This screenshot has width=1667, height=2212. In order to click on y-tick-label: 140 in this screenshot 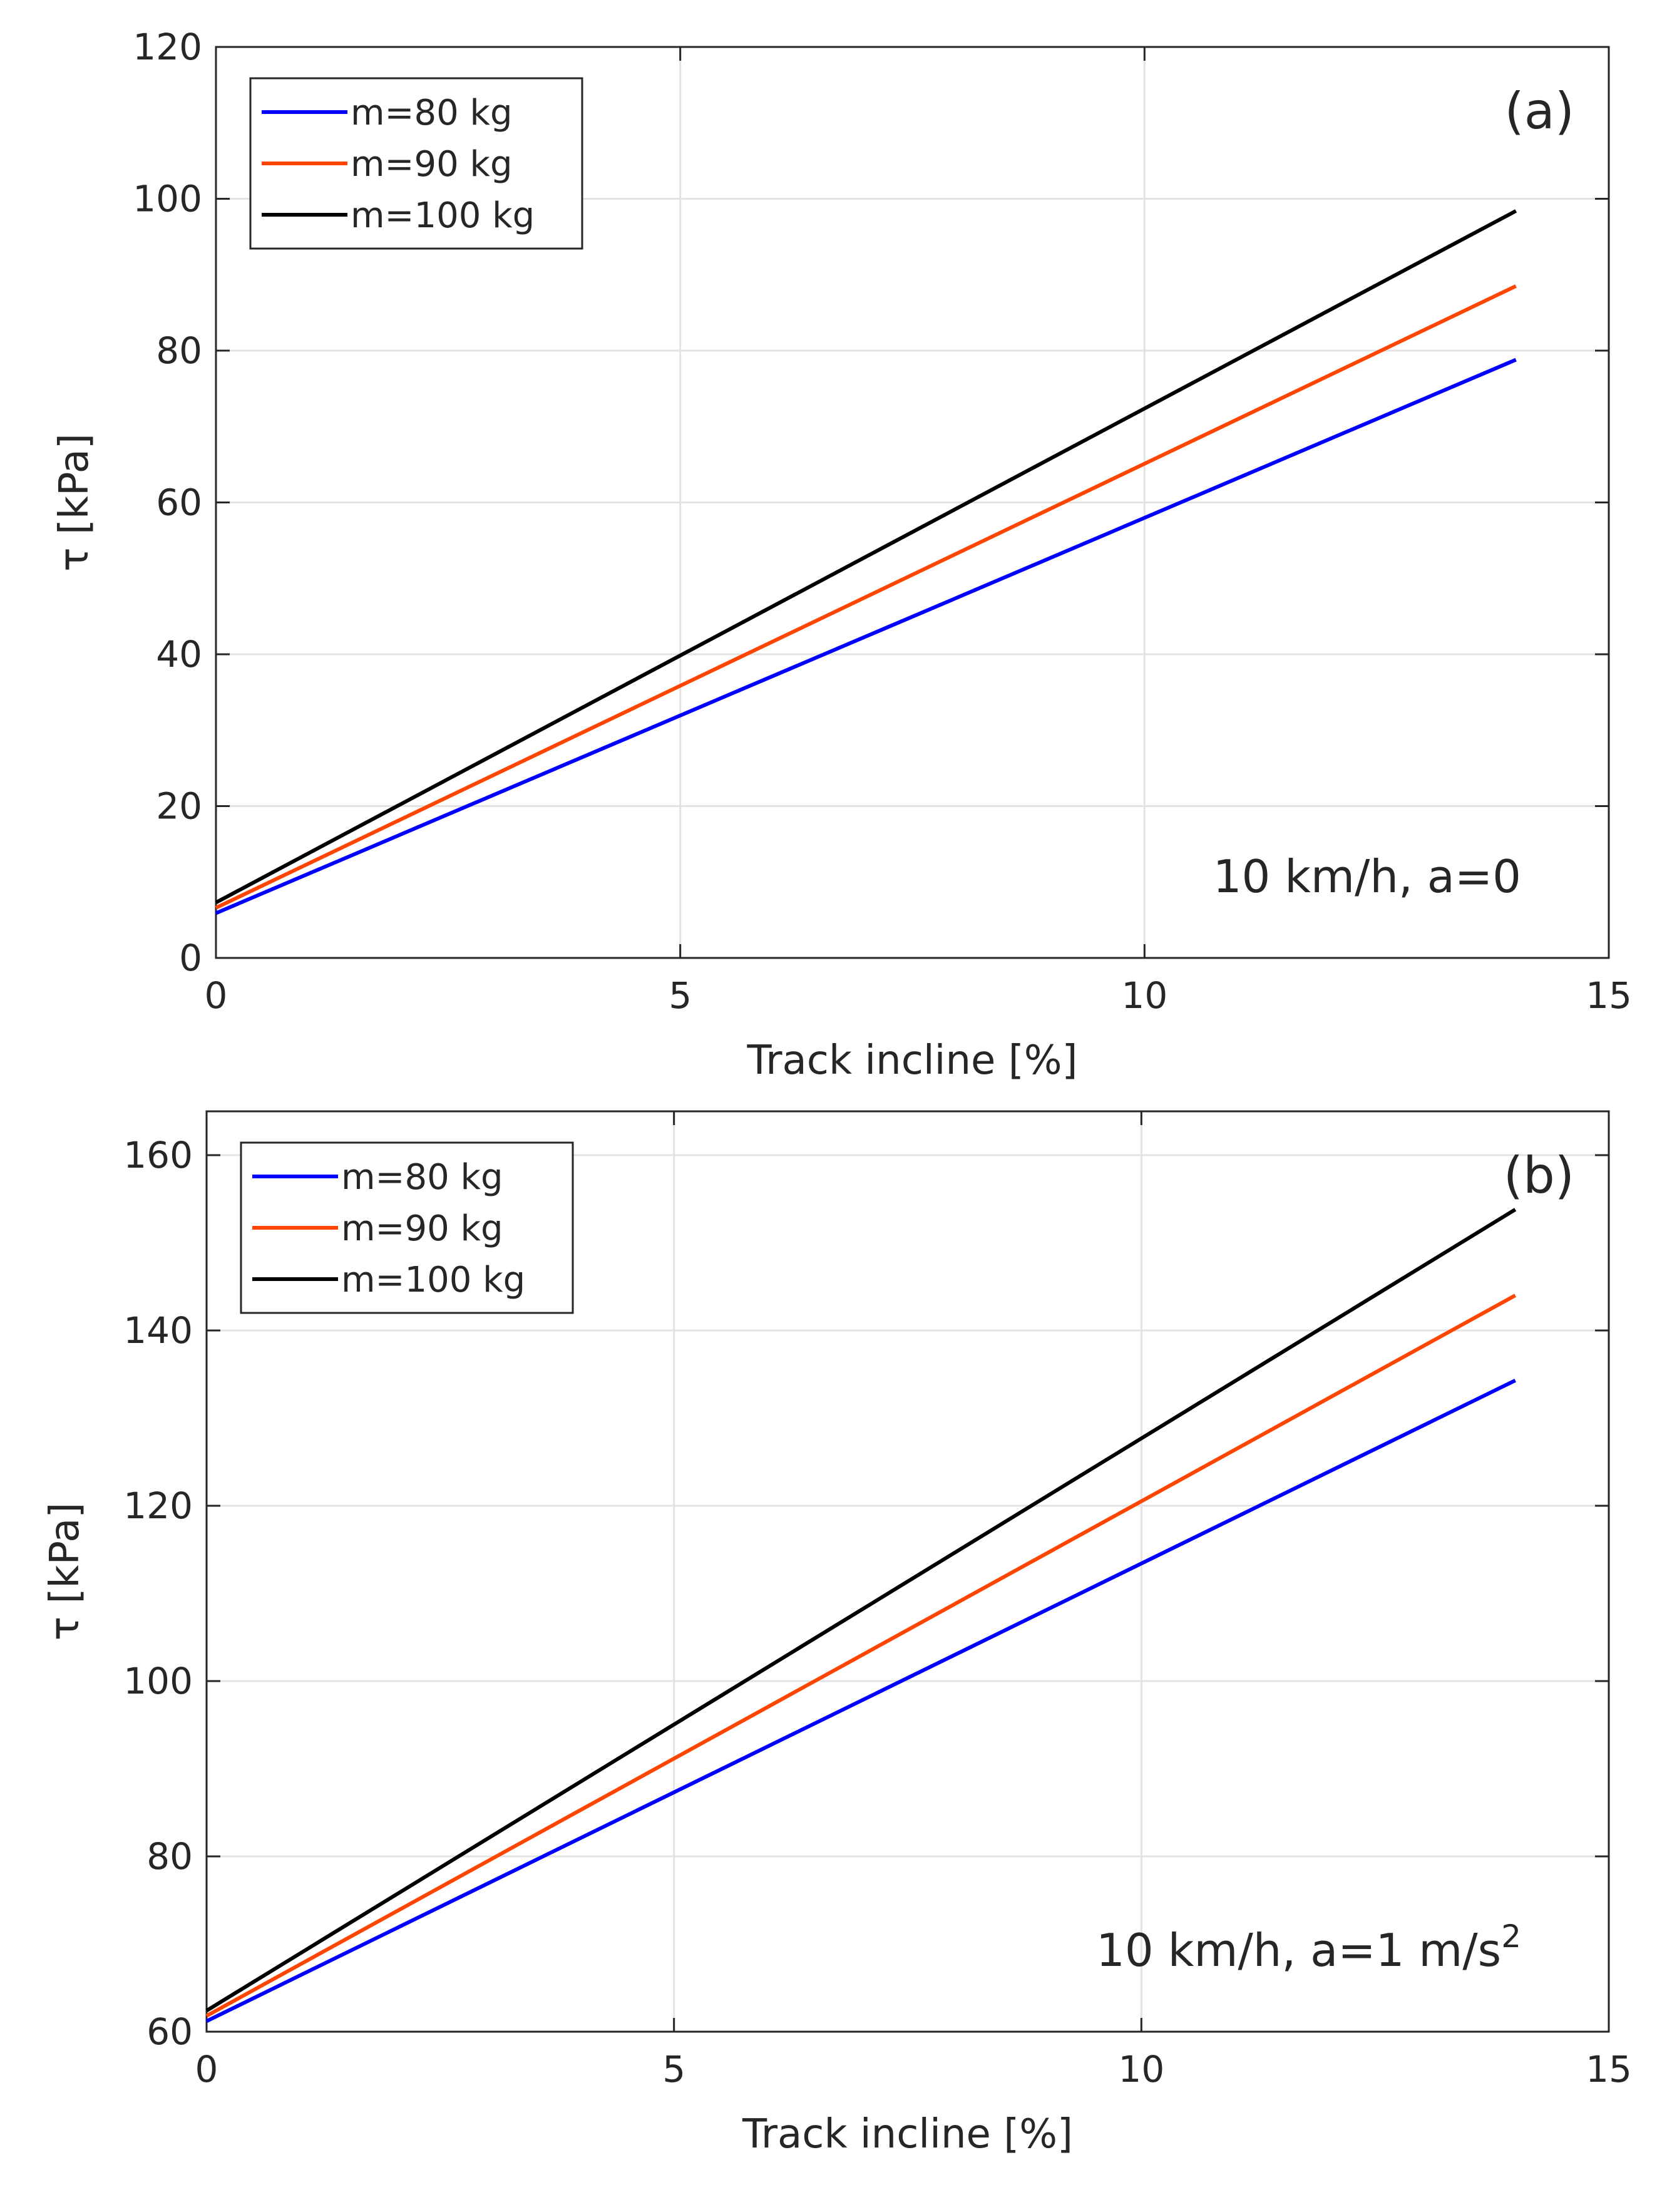, I will do `click(158, 1330)`.